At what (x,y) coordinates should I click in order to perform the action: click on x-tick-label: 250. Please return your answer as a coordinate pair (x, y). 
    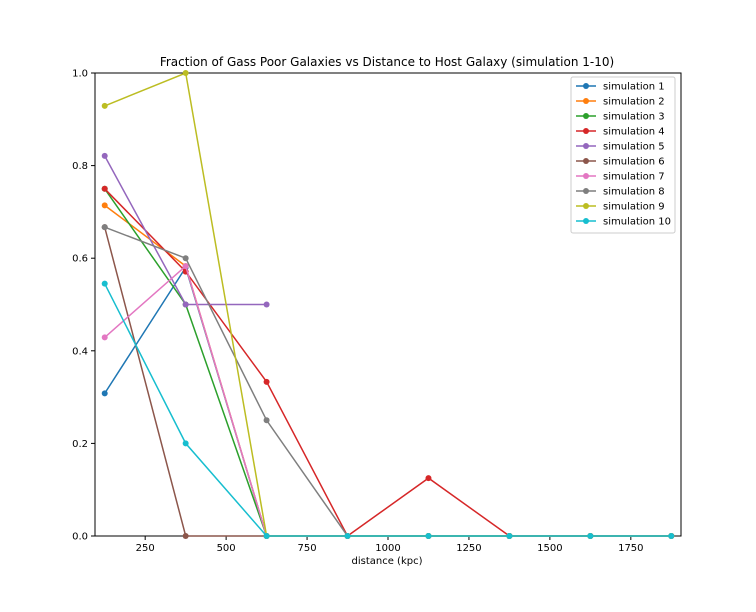
    Looking at the image, I should click on (145, 548).